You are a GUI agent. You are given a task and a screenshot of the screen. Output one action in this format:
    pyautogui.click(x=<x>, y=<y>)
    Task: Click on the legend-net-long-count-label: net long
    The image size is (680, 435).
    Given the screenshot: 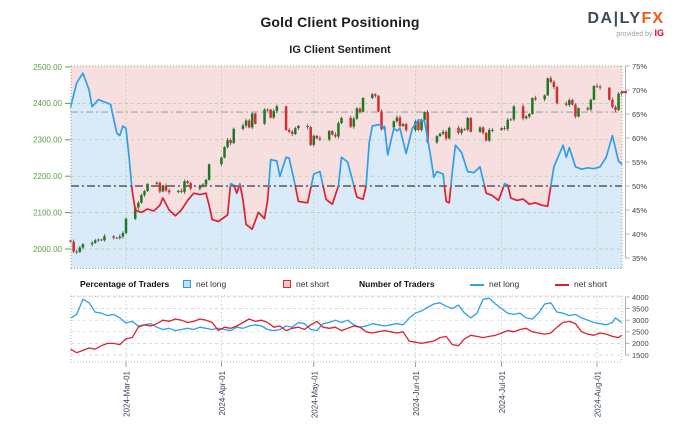 What is the action you would take?
    pyautogui.click(x=504, y=284)
    